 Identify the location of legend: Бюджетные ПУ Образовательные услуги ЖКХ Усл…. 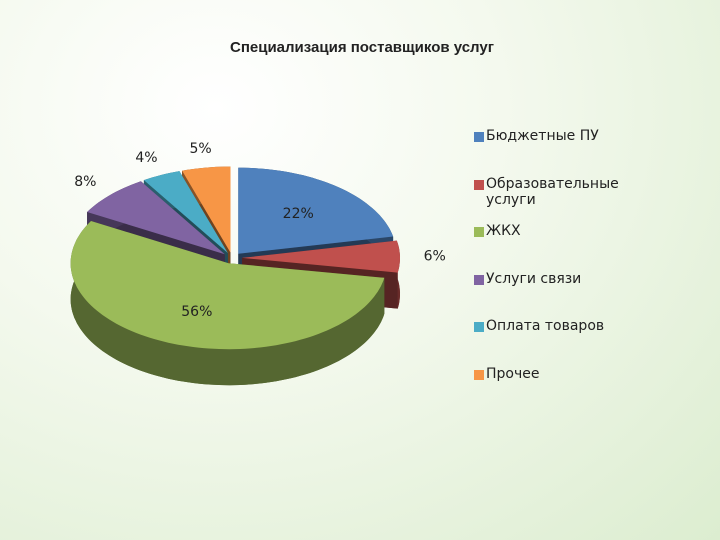
(554, 270).